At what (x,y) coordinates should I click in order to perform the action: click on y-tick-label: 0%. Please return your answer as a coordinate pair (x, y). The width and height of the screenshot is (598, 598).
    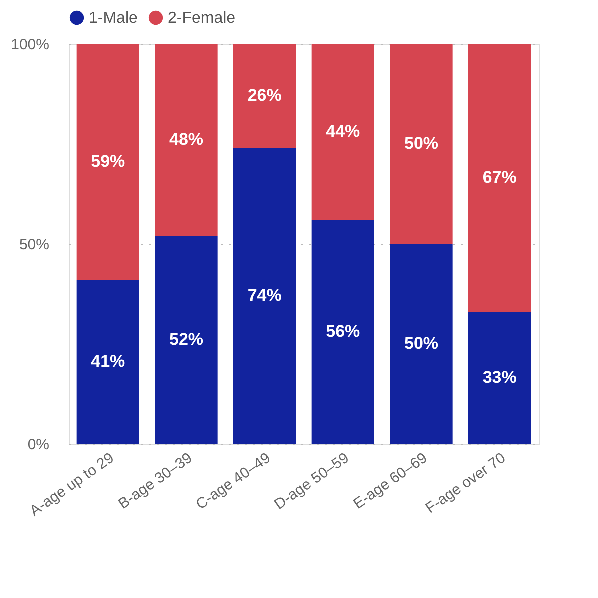
    Looking at the image, I should click on (39, 445).